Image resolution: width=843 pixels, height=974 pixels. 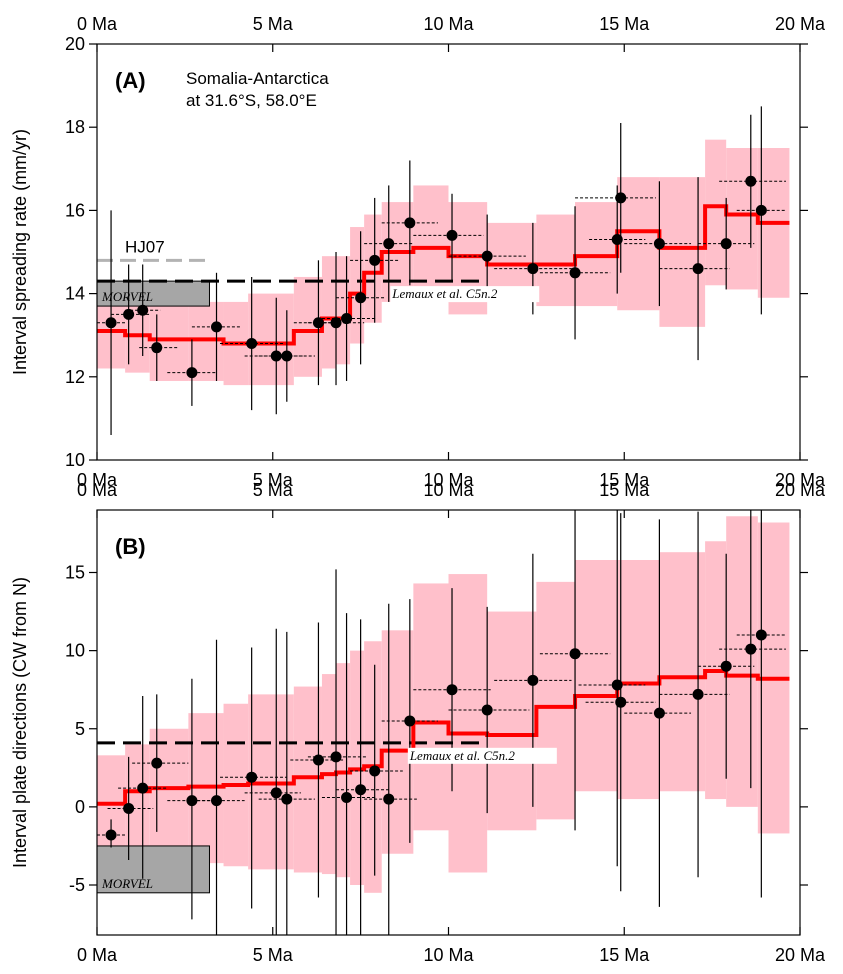 I want to click on x-tick-label-bottom: 15 Ma, so click(x=624, y=955).